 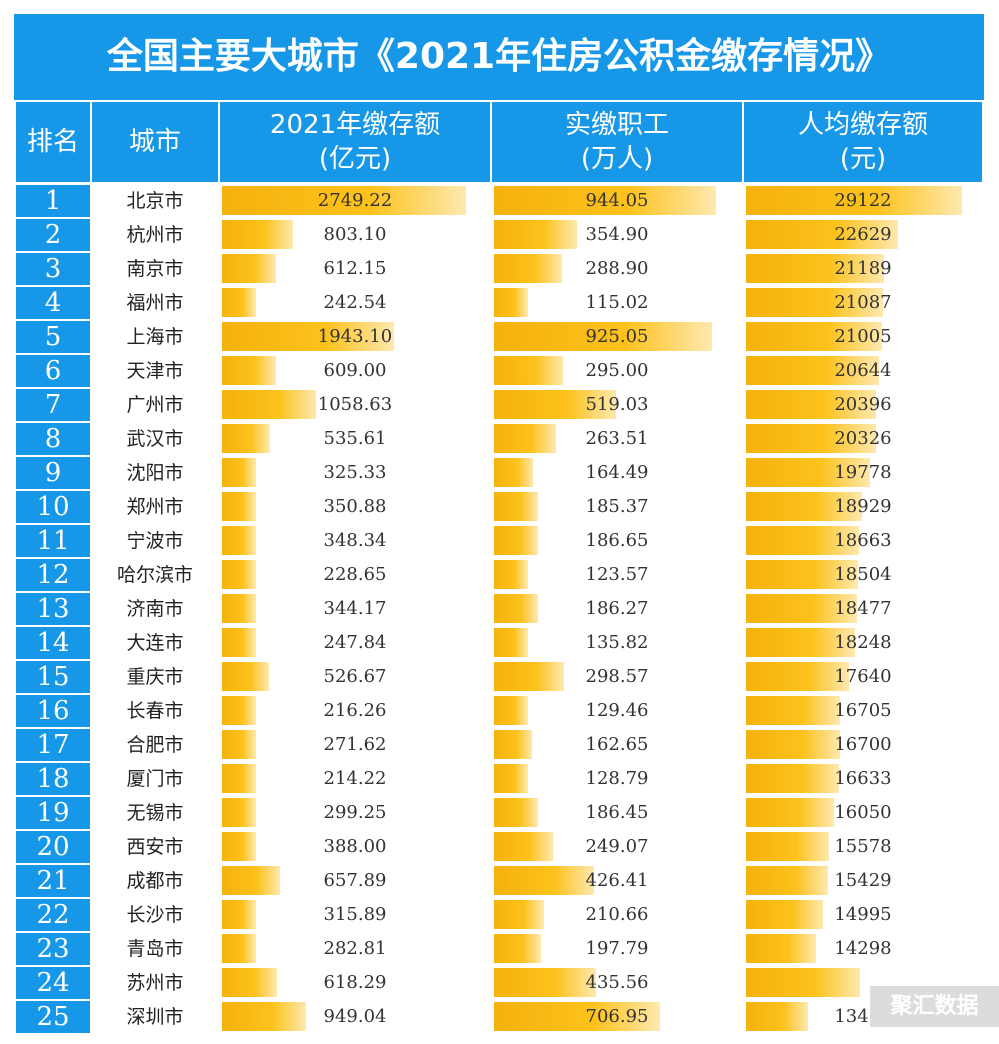 What do you see at coordinates (617, 1016) in the screenshot?
I see `workers-value: 706.95` at bounding box center [617, 1016].